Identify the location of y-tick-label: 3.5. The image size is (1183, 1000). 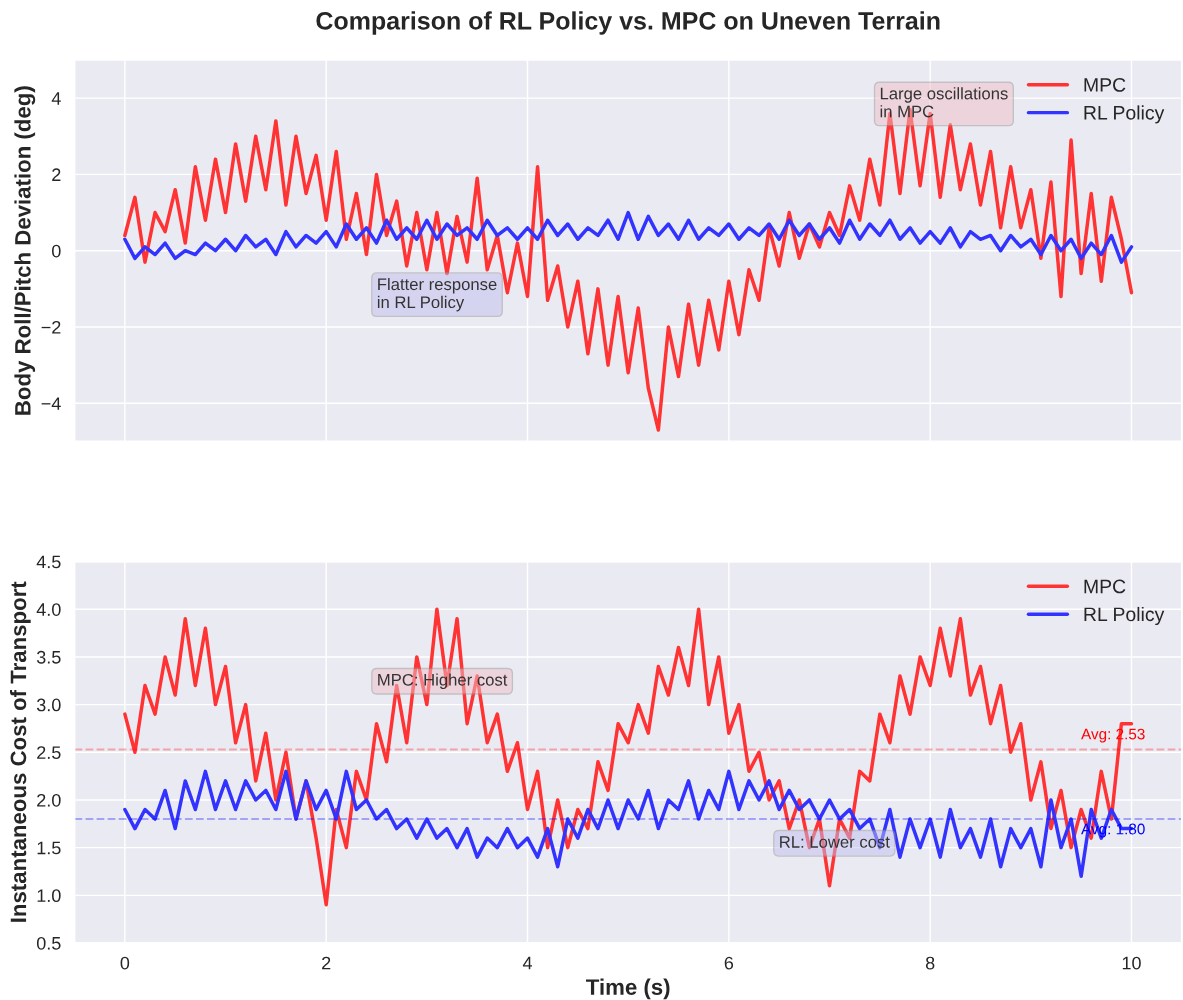
(48, 657).